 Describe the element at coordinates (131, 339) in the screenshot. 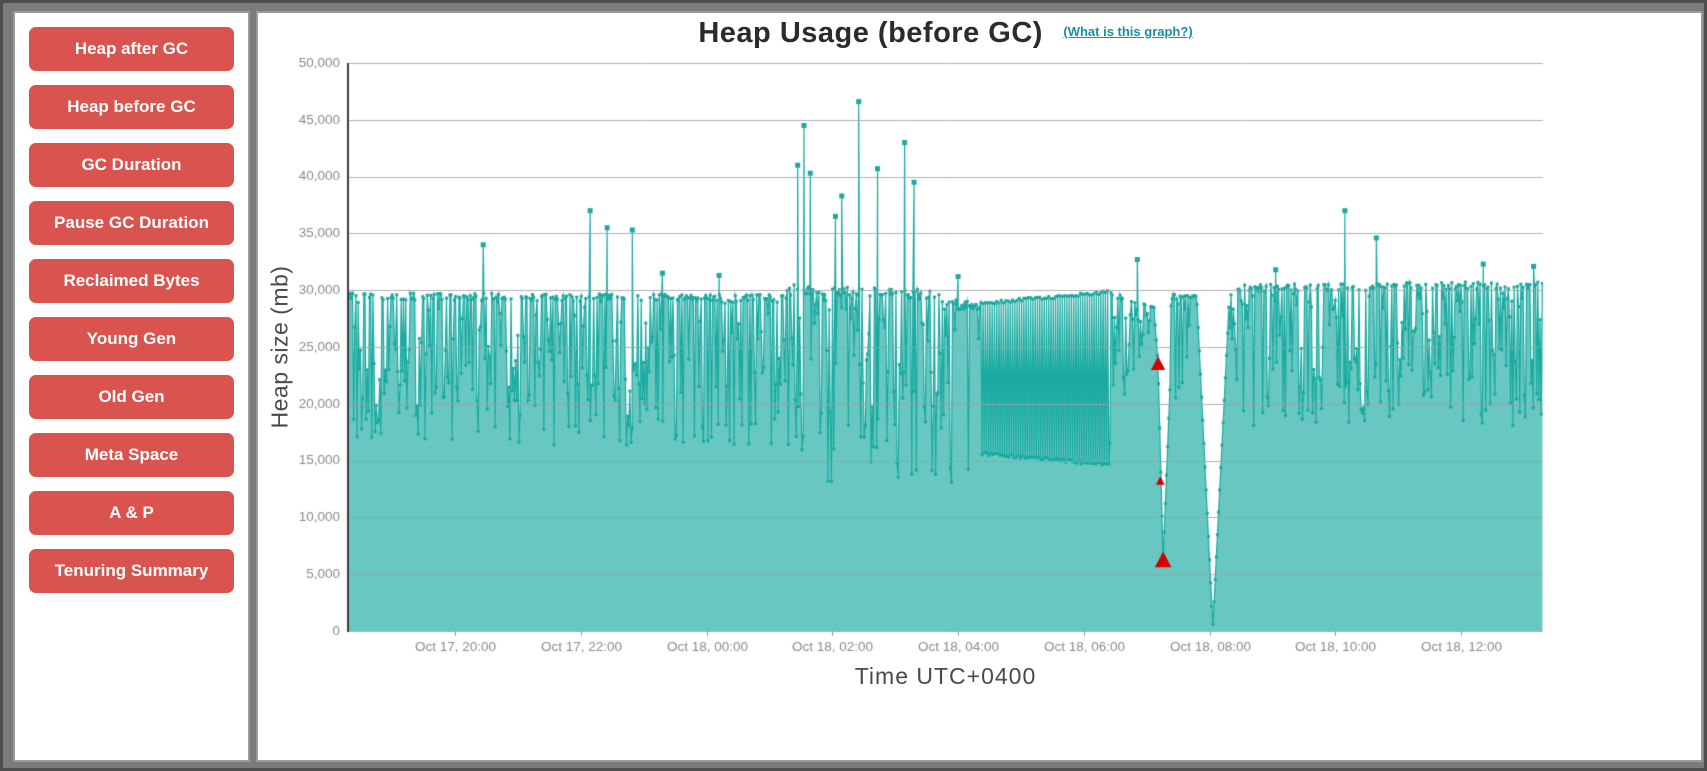

I see `sidebar-item-young-gen: Young Gen` at that location.